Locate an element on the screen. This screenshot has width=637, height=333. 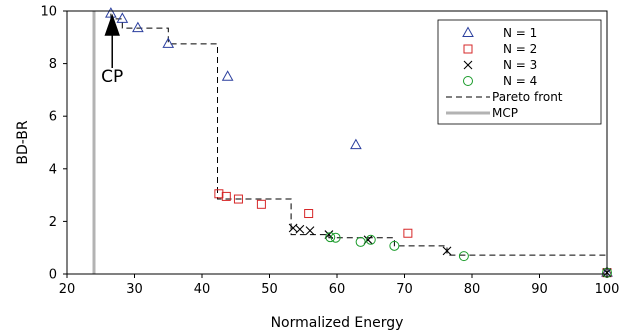
x-tick-label-8: 90 is located at coordinates (539, 289).